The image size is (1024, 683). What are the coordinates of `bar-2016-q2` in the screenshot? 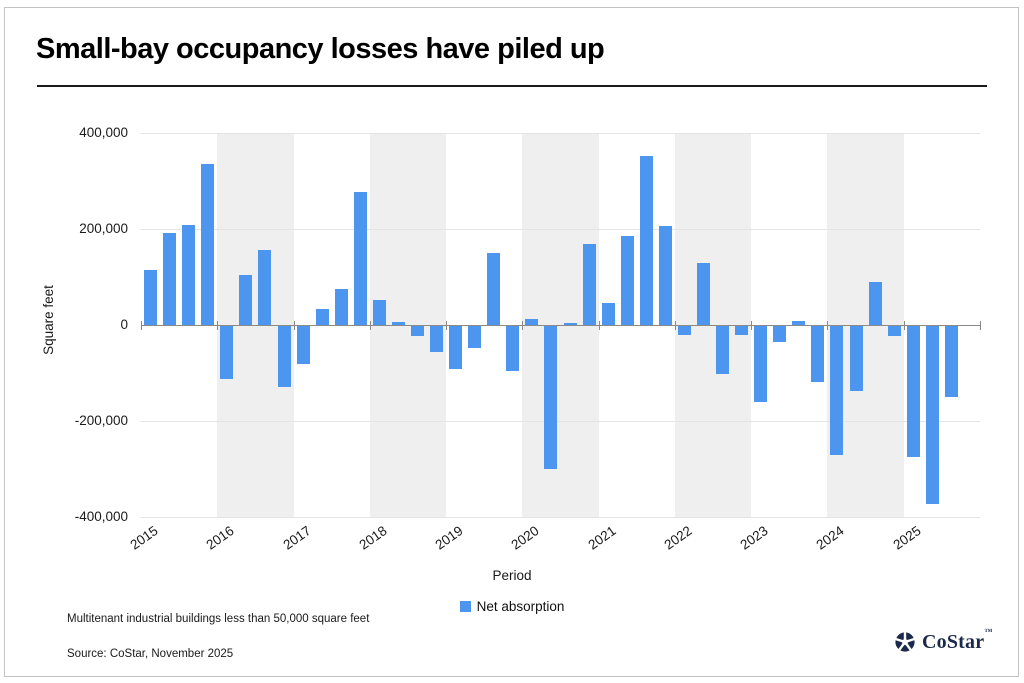 It's located at (246, 299).